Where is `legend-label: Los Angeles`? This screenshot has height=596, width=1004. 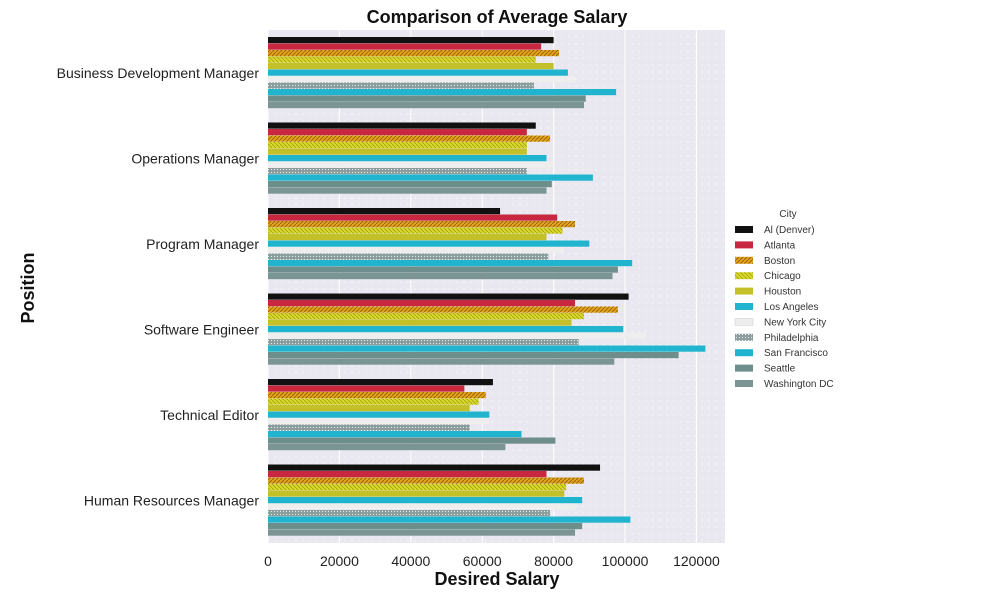
legend-label: Los Angeles is located at coordinates (791, 307).